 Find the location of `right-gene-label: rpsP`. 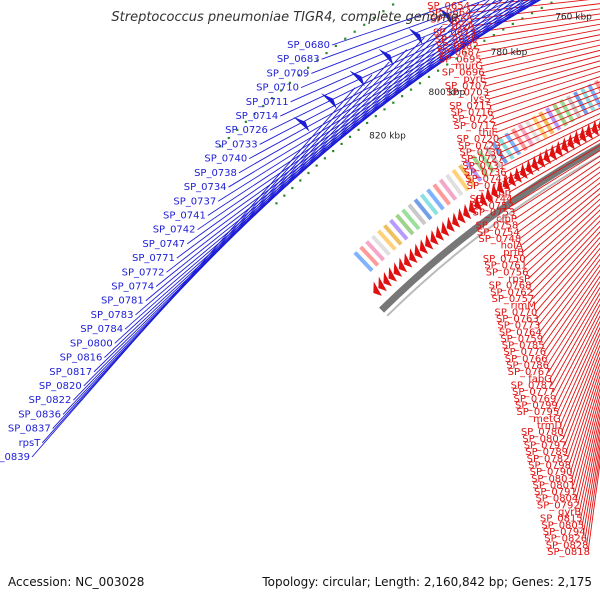

right-gene-label: rpsP is located at coordinates (519, 279).